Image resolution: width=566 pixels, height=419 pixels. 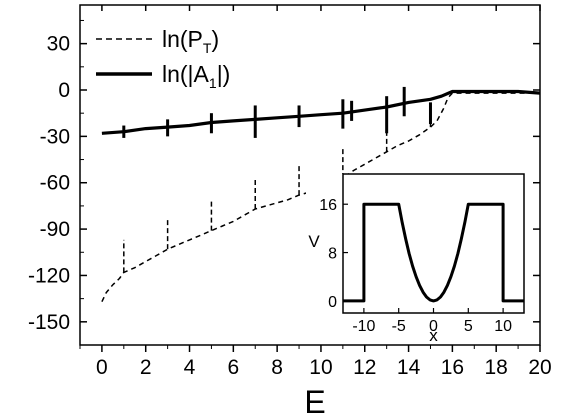 I want to click on y-tick-label: -90, so click(x=55, y=229).